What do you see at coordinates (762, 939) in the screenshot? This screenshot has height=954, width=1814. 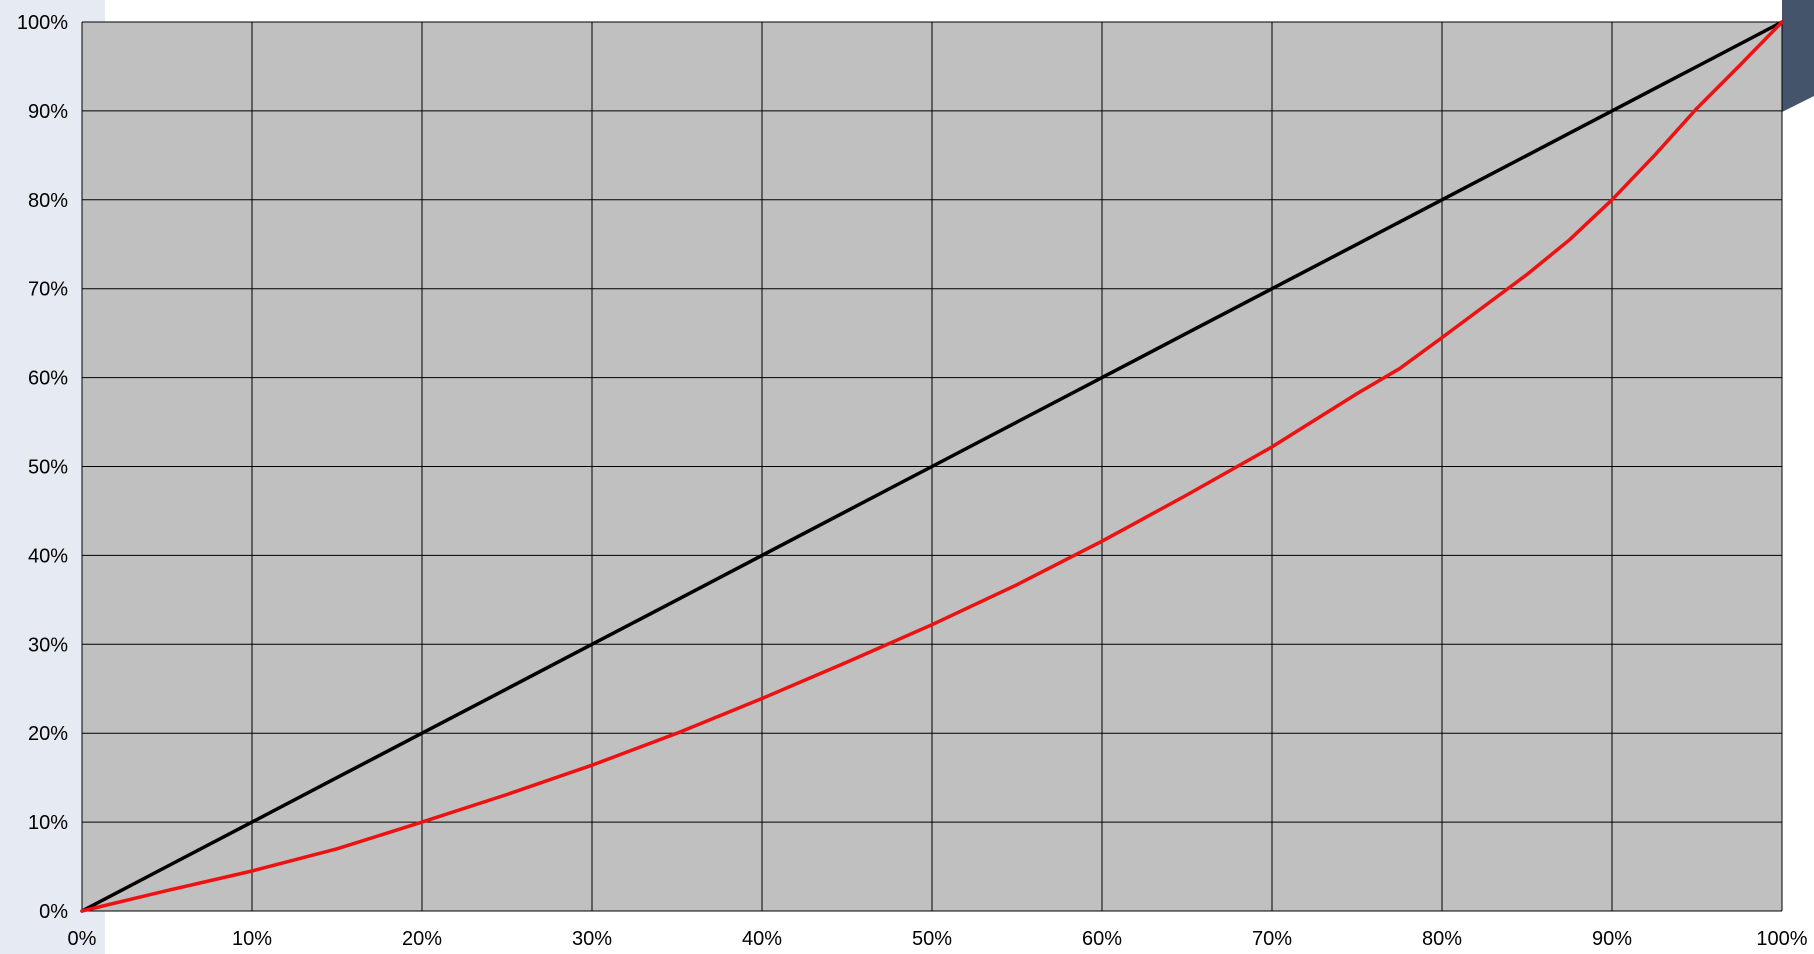 I see `x-tick-label: 40%` at bounding box center [762, 939].